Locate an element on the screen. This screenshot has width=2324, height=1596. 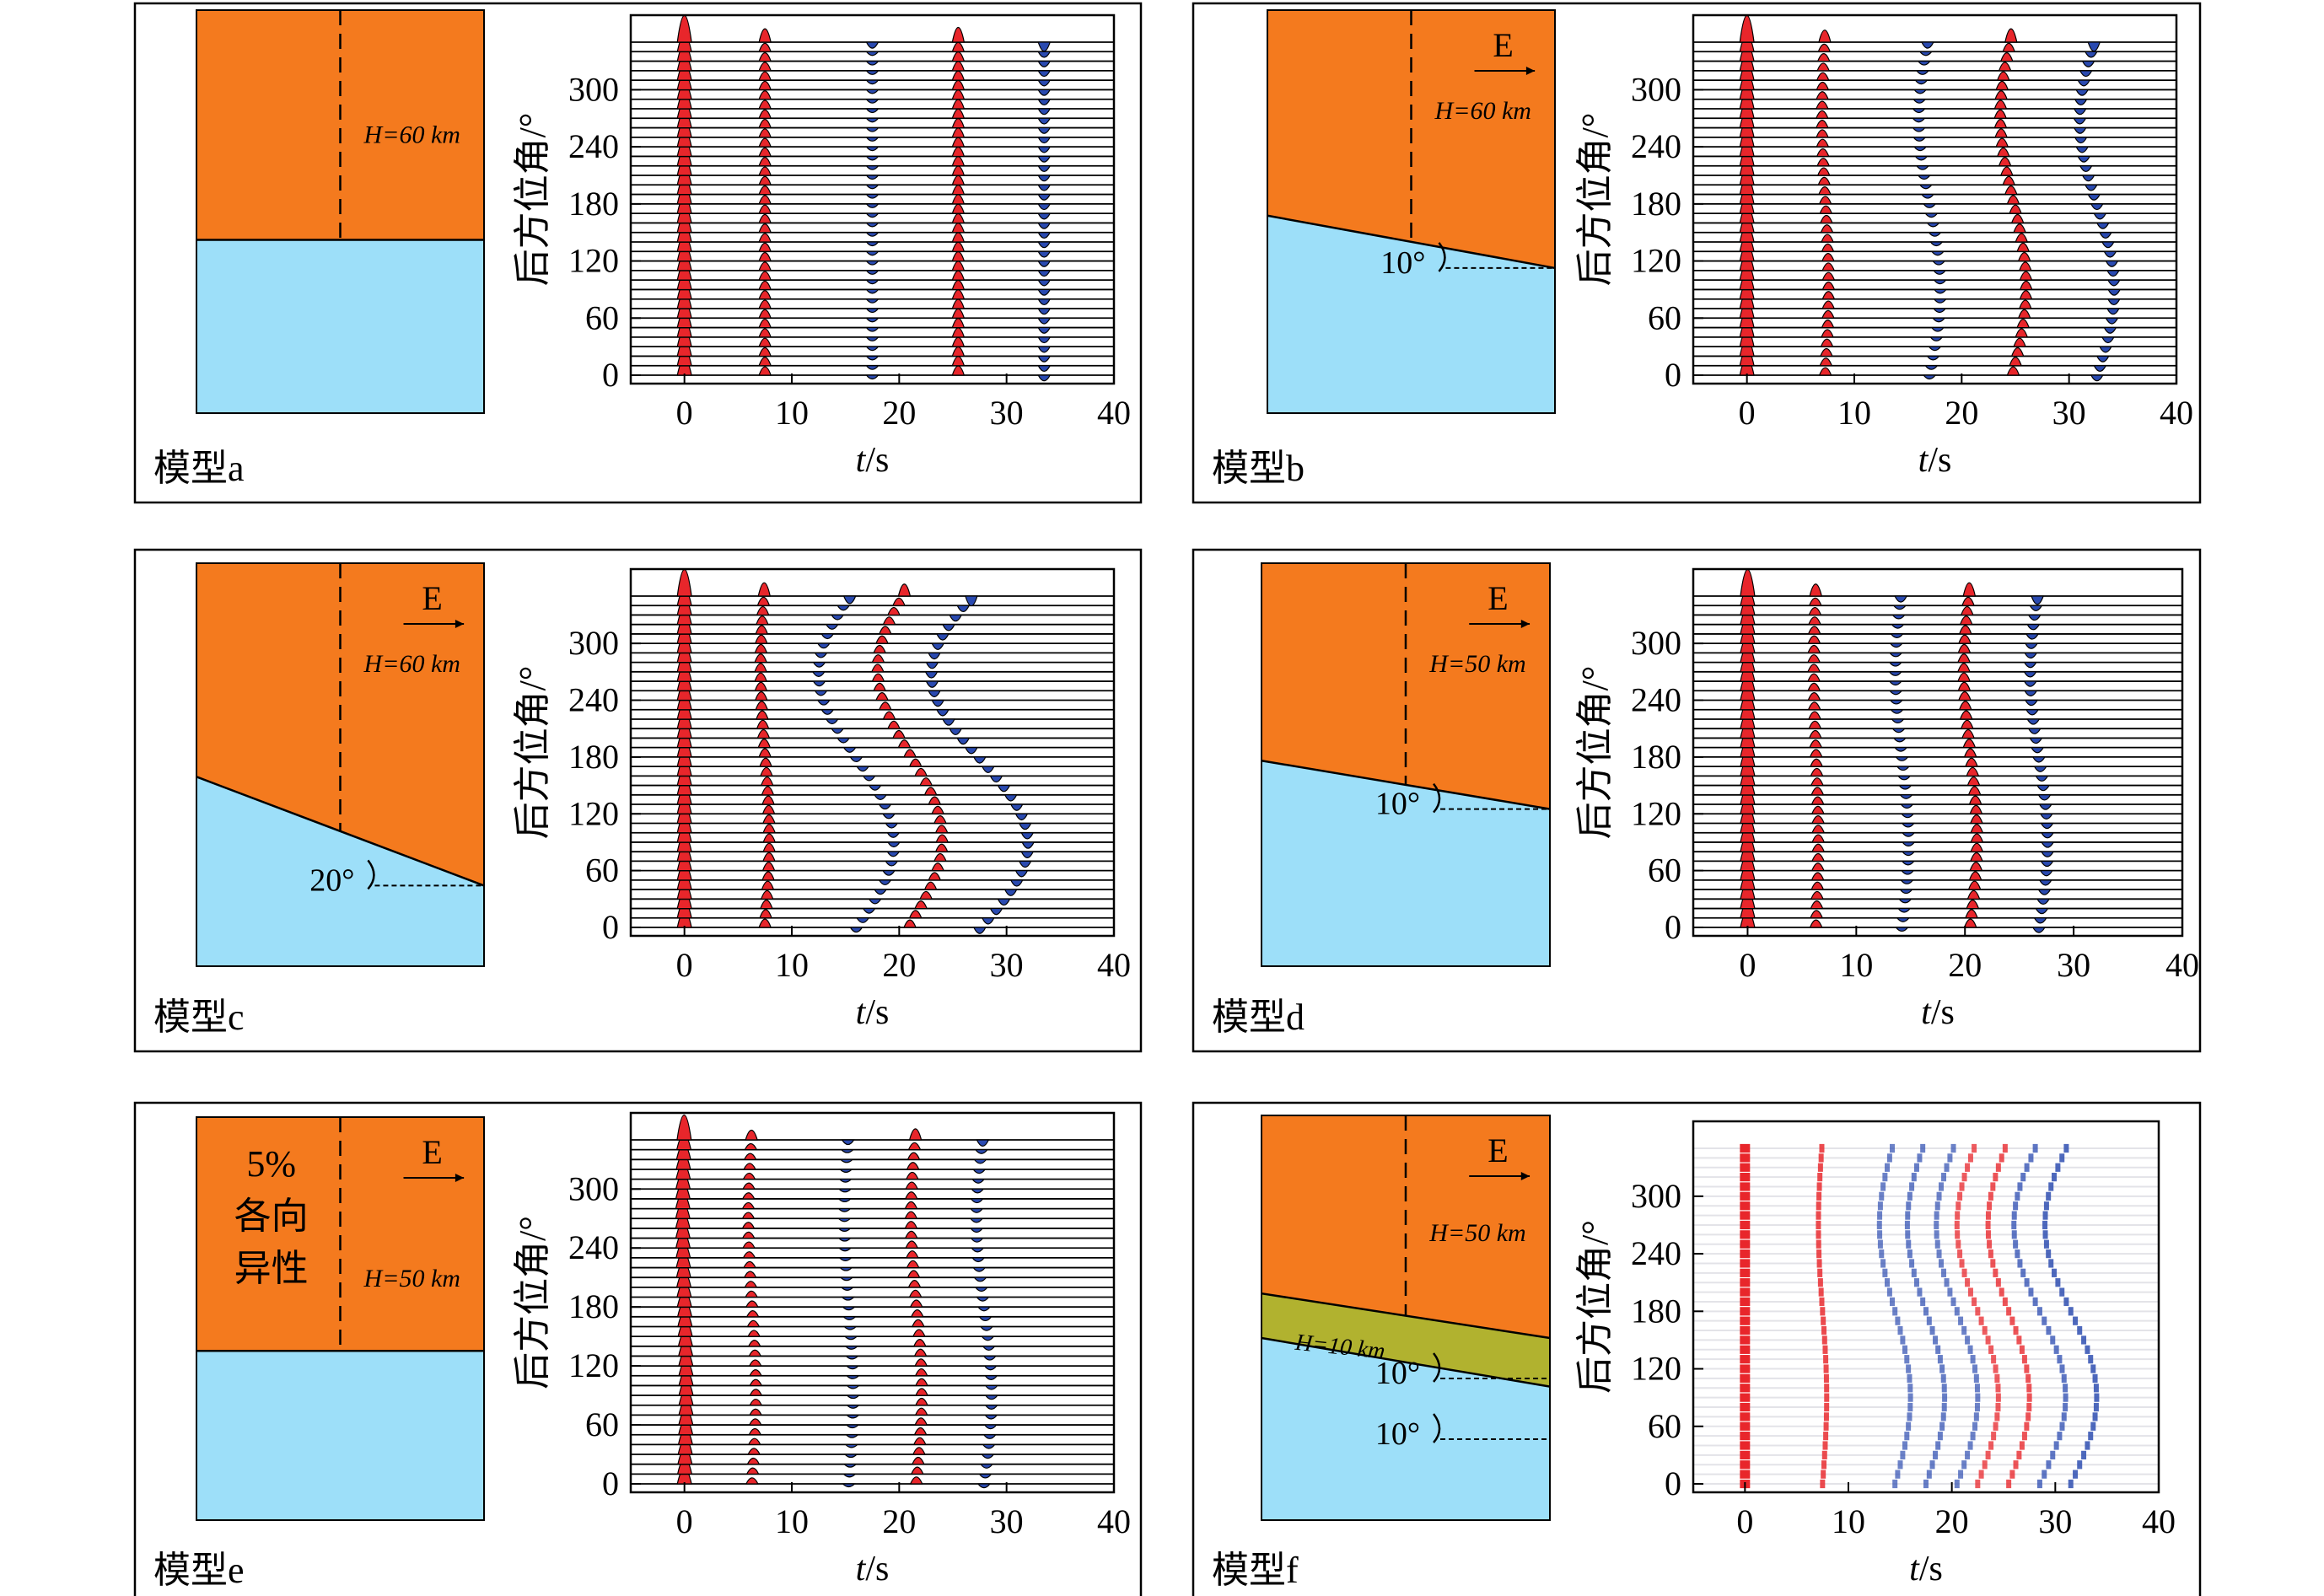
y-tick-label: 240 is located at coordinates (593, 146).